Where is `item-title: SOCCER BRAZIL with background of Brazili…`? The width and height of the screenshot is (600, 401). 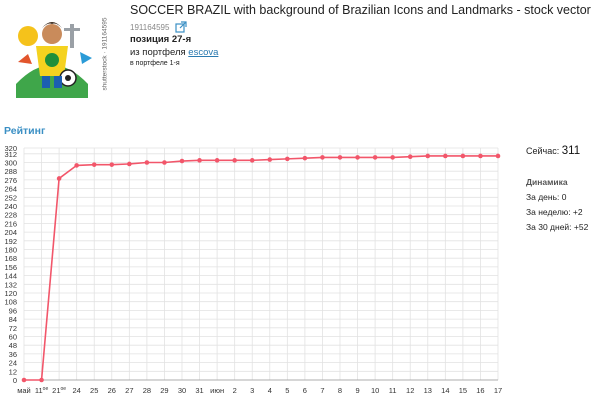 item-title: SOCCER BRAZIL with background of Brazili… is located at coordinates (360, 10).